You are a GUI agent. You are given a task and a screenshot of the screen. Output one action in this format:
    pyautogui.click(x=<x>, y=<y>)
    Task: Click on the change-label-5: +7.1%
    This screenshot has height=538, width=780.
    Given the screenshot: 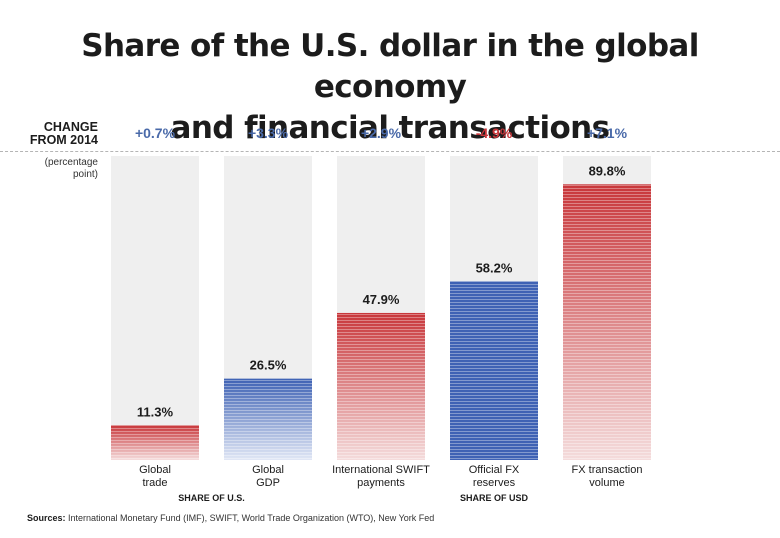 What is the action you would take?
    pyautogui.click(x=607, y=133)
    